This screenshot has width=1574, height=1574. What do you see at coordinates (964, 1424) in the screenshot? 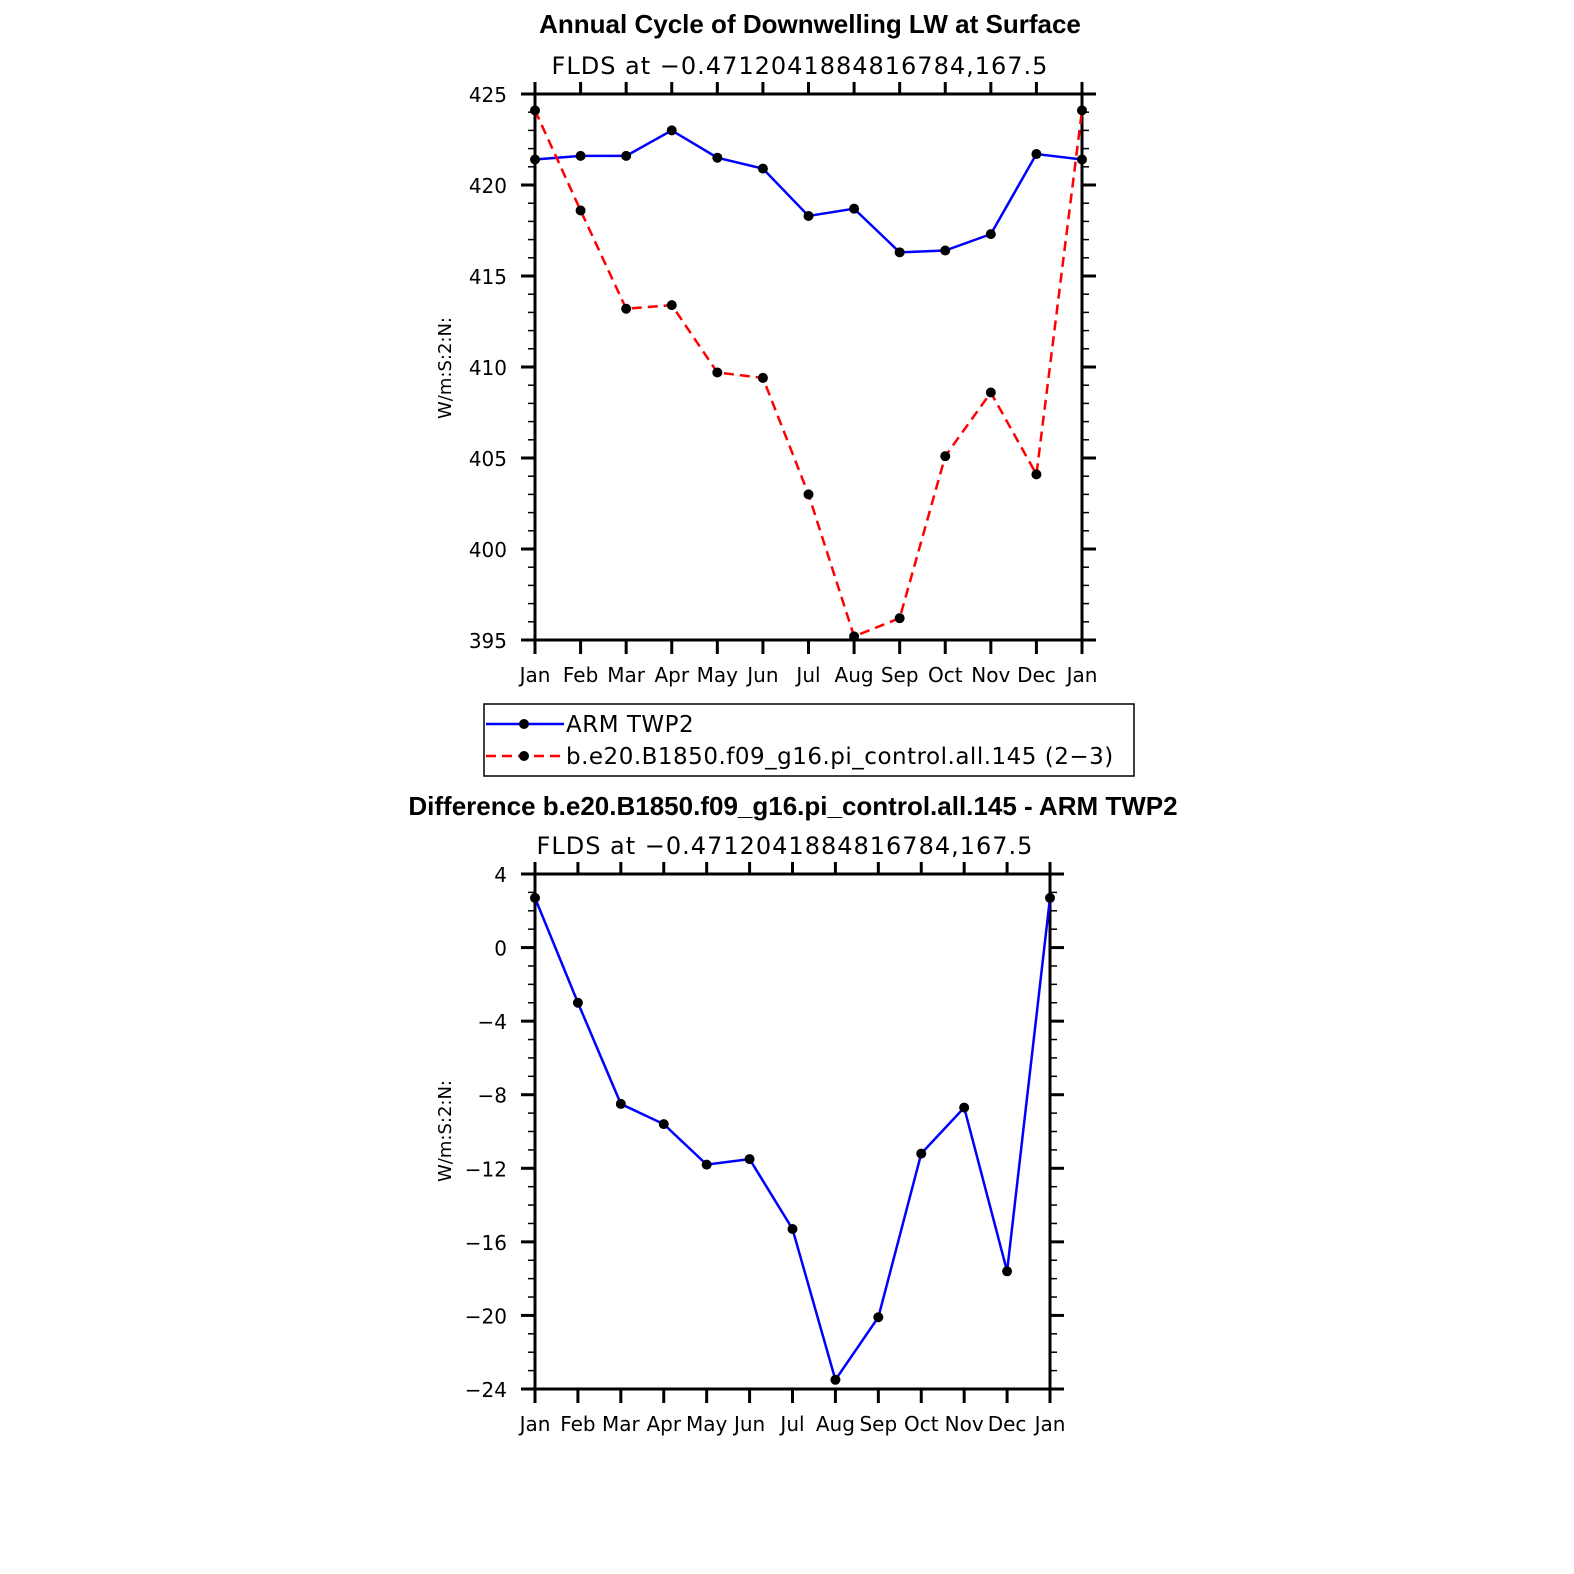
I see `bottom-xtick-label: Nov` at bounding box center [964, 1424].